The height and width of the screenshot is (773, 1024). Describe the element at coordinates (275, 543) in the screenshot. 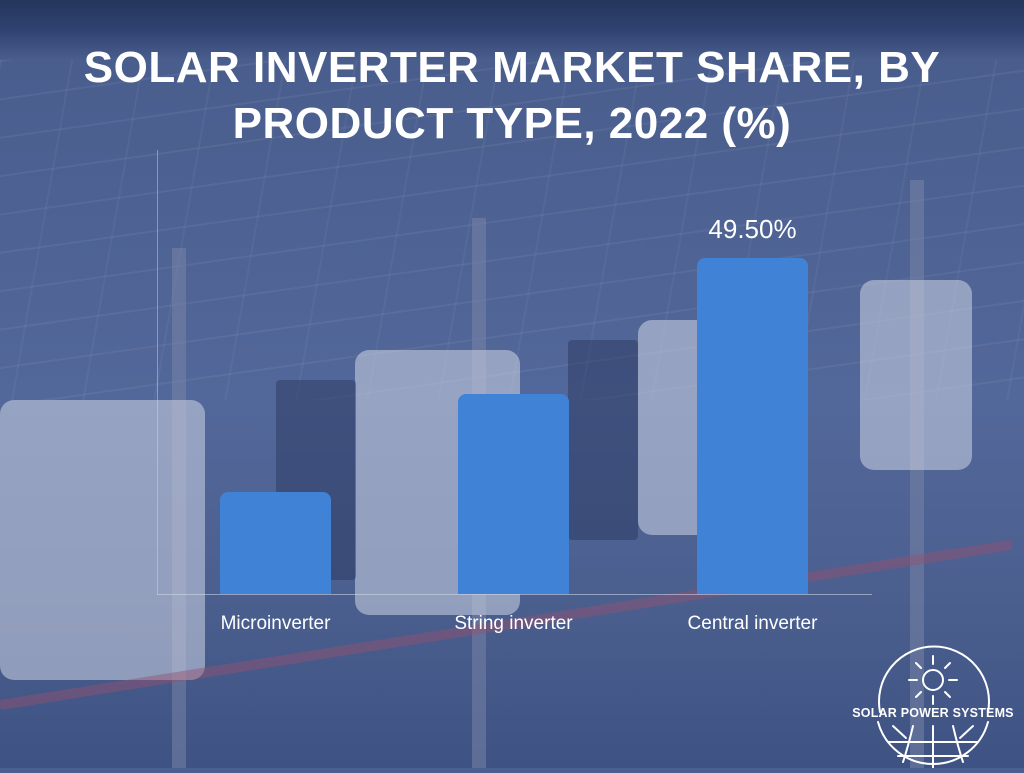

I see `bar-microinverter` at that location.